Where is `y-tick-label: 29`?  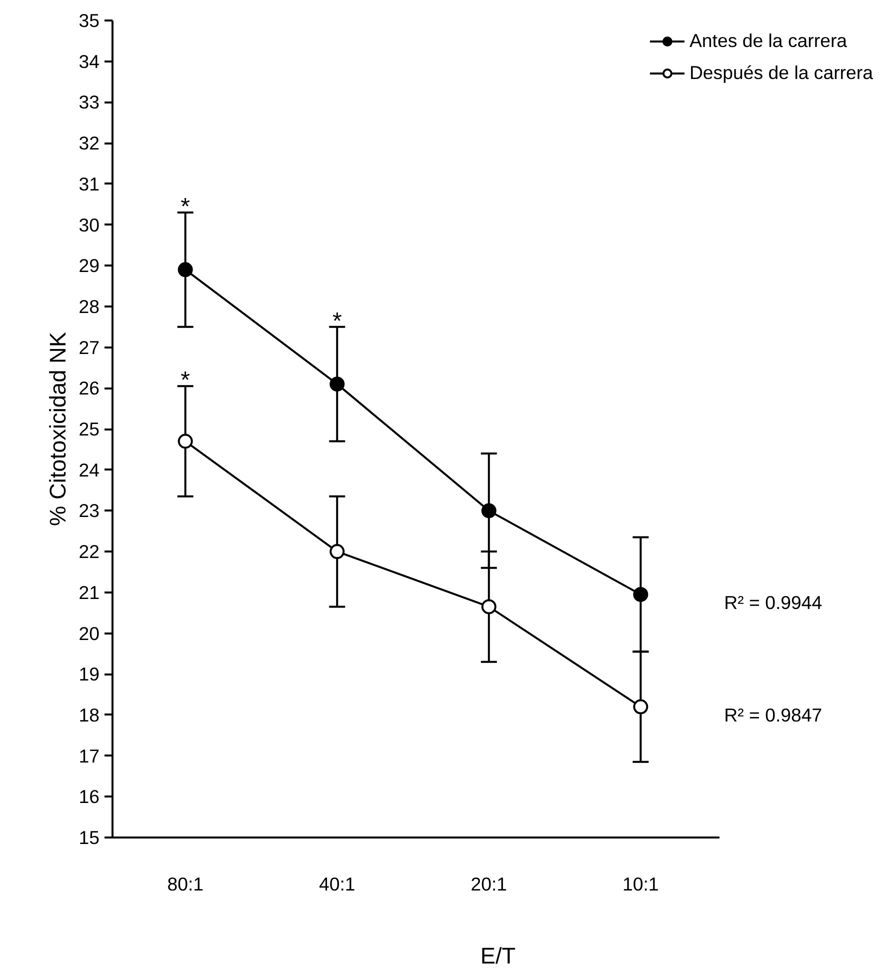
y-tick-label: 29 is located at coordinates (89, 265).